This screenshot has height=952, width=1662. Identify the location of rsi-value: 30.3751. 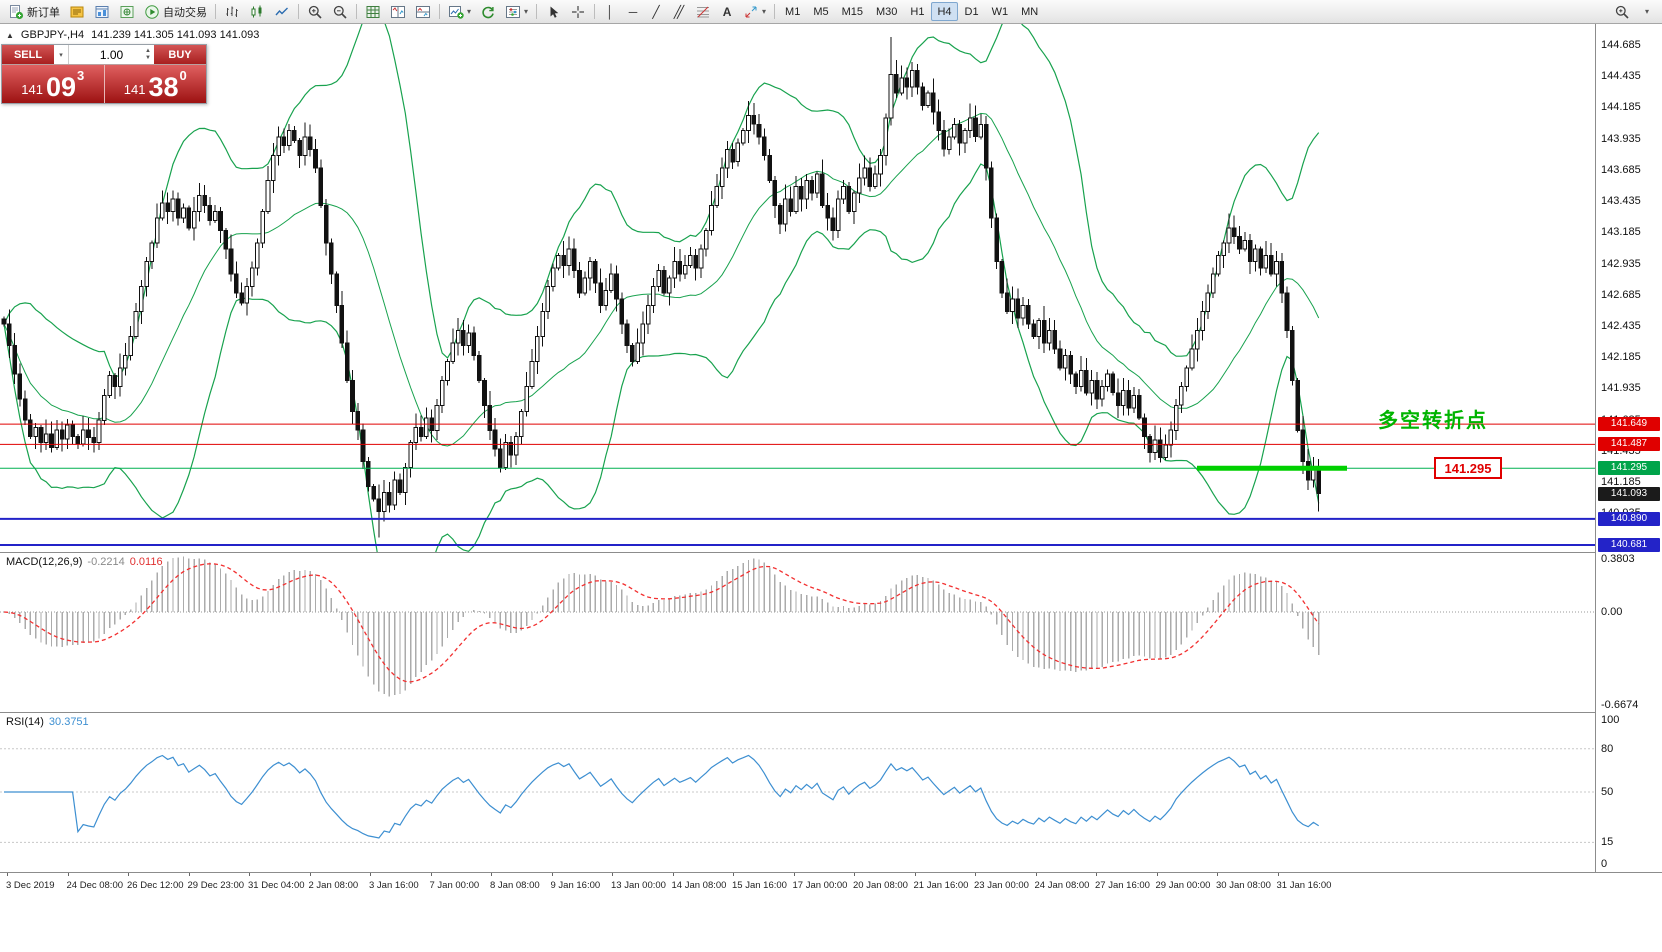
(68, 722).